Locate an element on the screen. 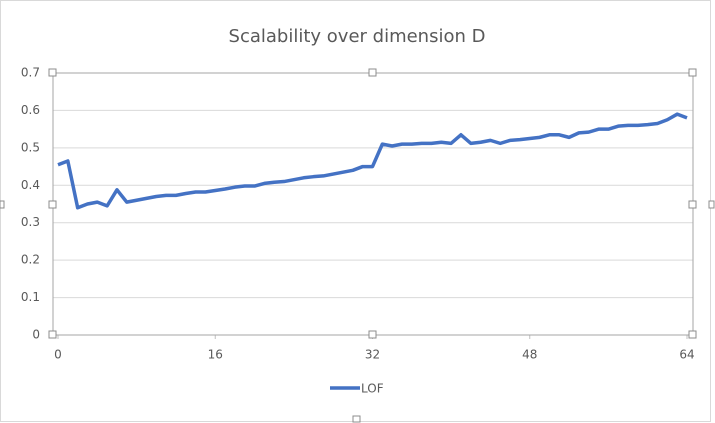 Image resolution: width=715 pixels, height=423 pixels. y-tick-label: 0.3 is located at coordinates (30, 222).